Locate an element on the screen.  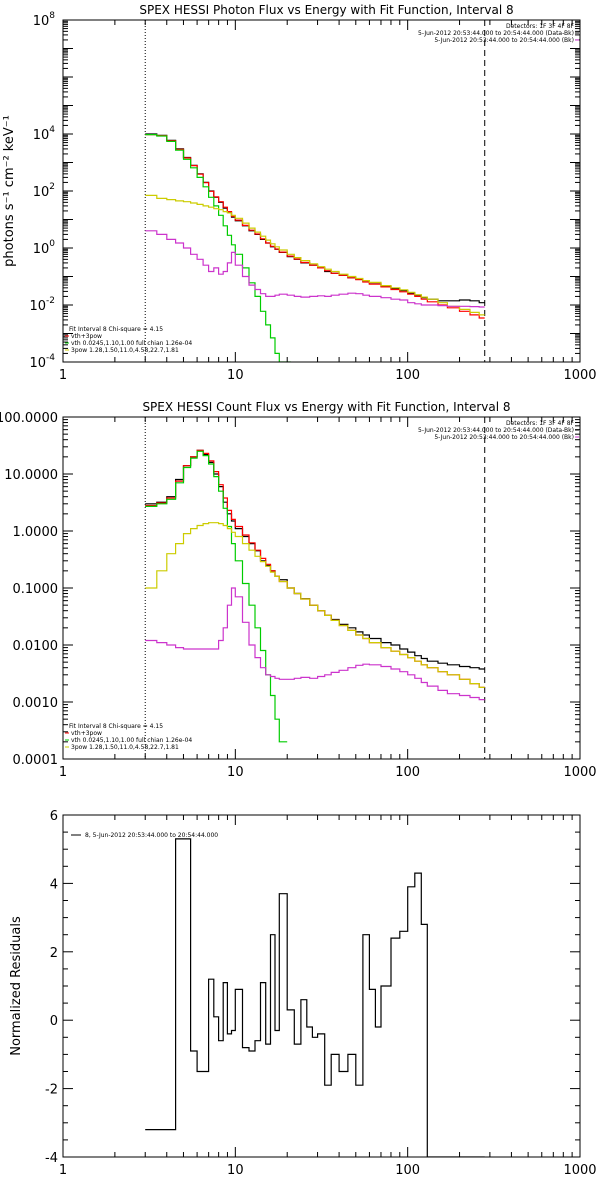
y-axis-label: photons s⁻¹ cm⁻² keV⁻¹ is located at coordinates (9, 191).